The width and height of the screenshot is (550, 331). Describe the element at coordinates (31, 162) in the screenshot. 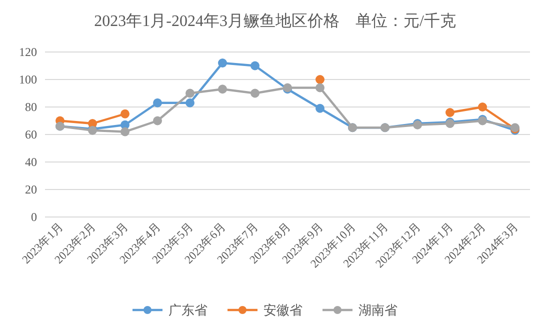

I see `y-tick-label: 40` at that location.